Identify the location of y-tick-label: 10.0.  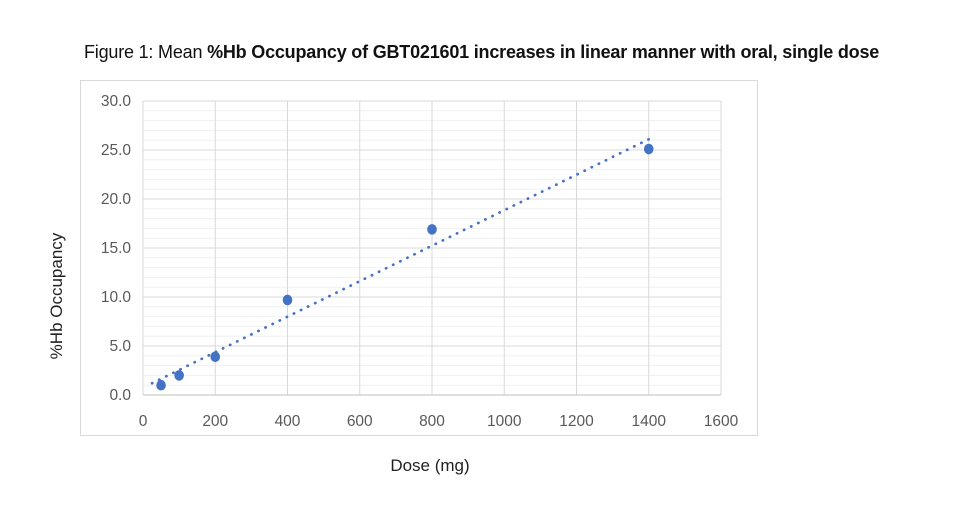
(116, 297).